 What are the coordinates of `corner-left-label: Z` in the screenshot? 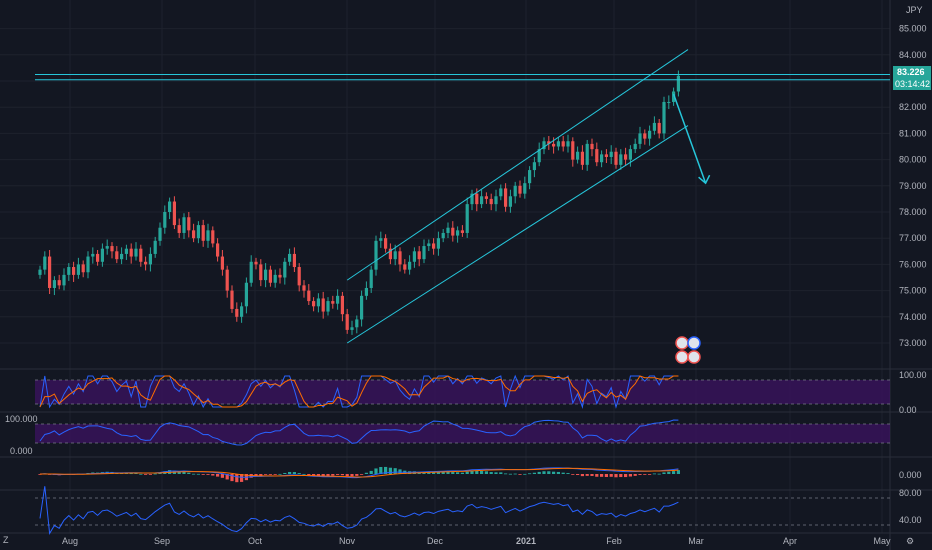 It's located at (6, 540).